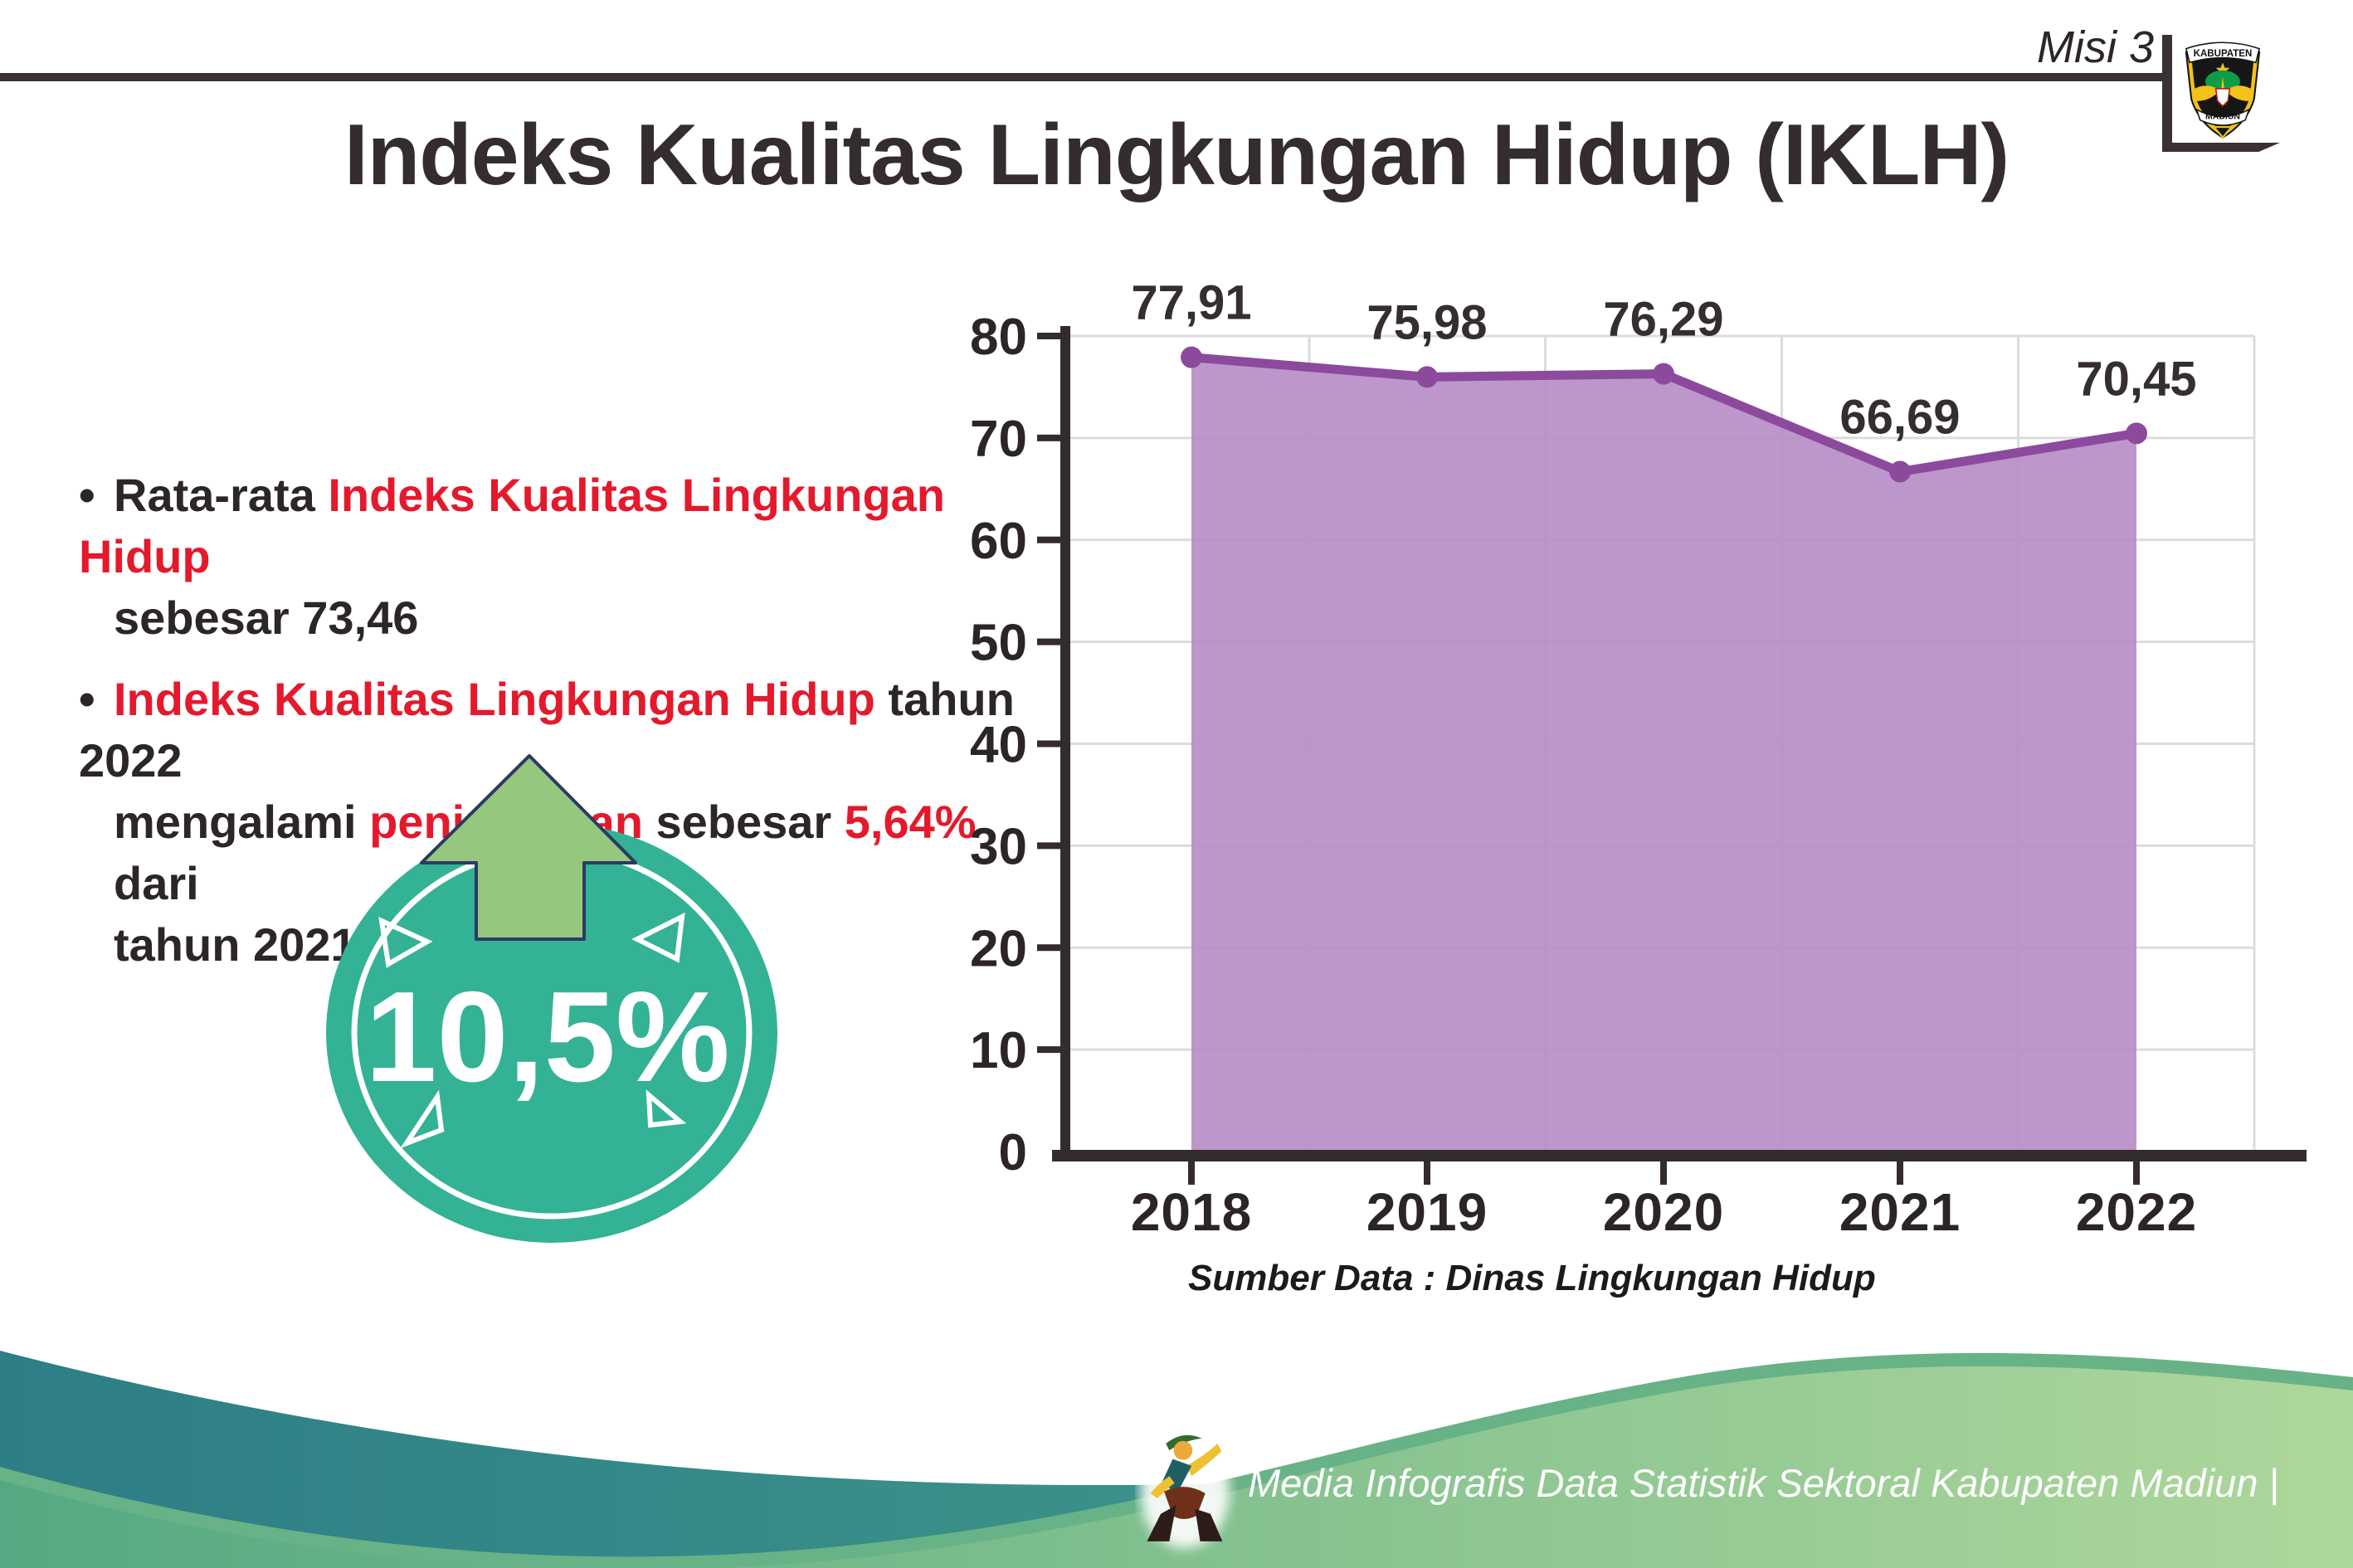  Describe the element at coordinates (658, 937) in the screenshot. I see `badge-triangle-ne` at that location.